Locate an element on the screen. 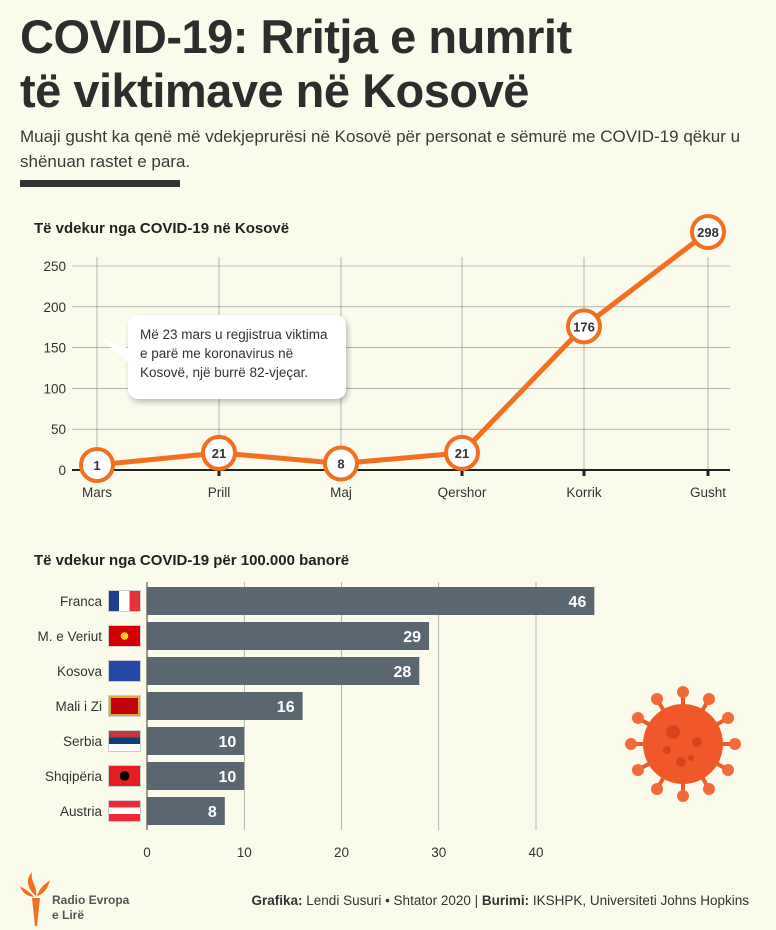 The image size is (776, 930). category-label: Mali i Zi is located at coordinates (79, 706).